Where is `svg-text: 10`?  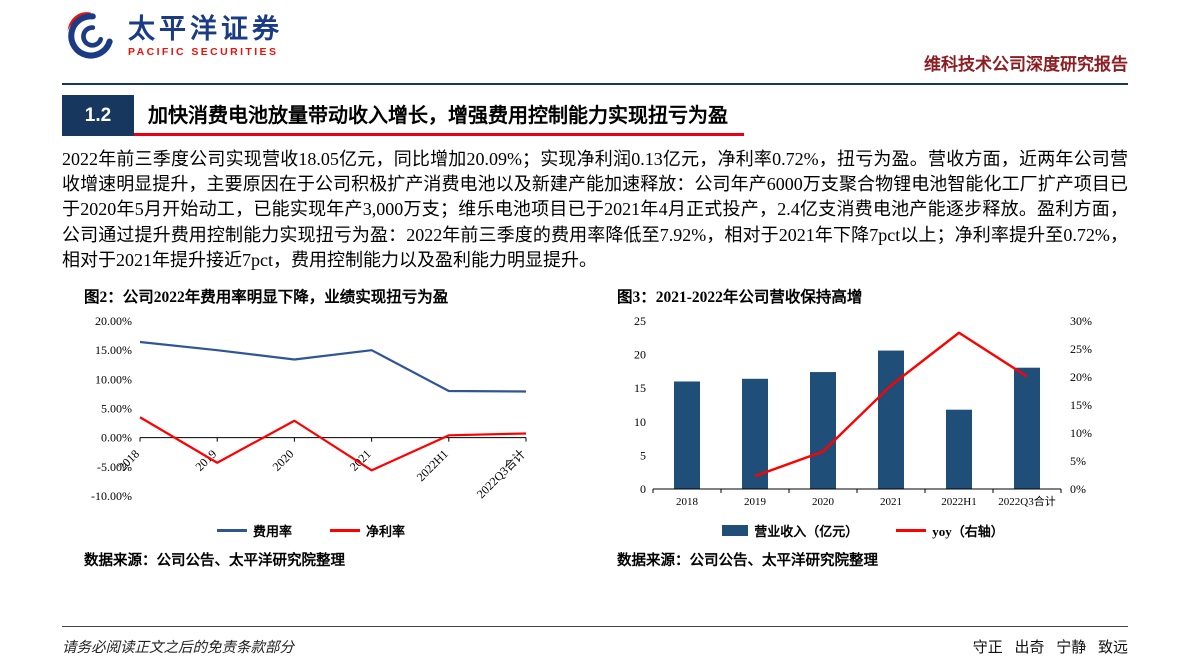
svg-text: 10 is located at coordinates (640, 422).